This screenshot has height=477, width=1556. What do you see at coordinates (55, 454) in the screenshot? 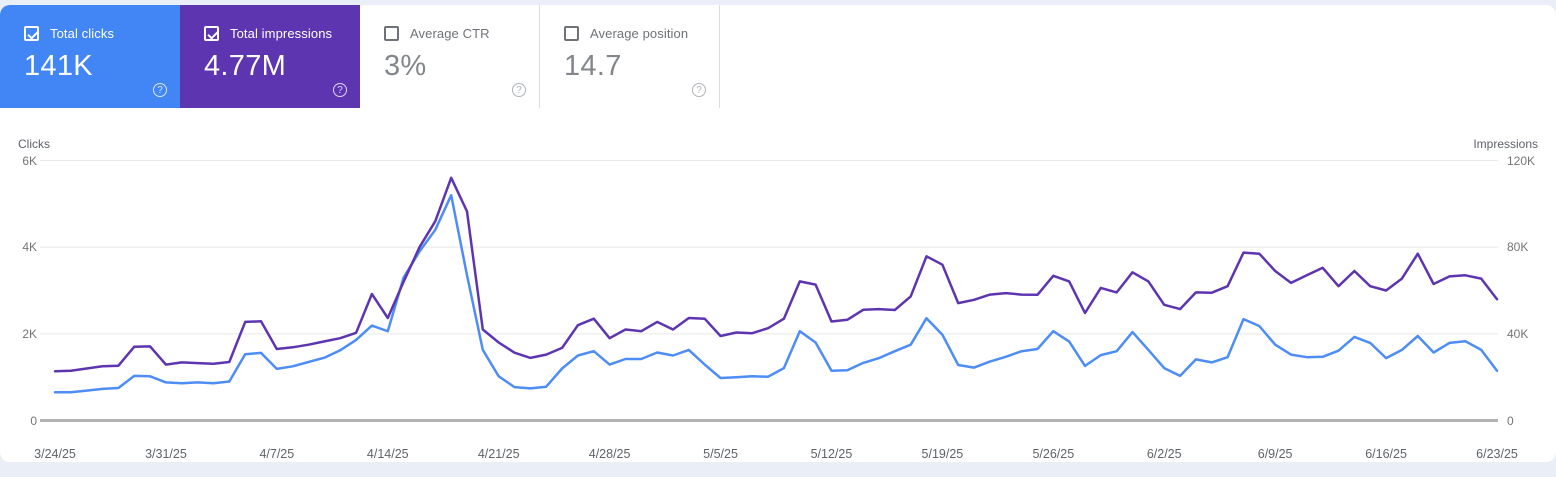
I see `x-axis-tick: 3/24/25` at bounding box center [55, 454].